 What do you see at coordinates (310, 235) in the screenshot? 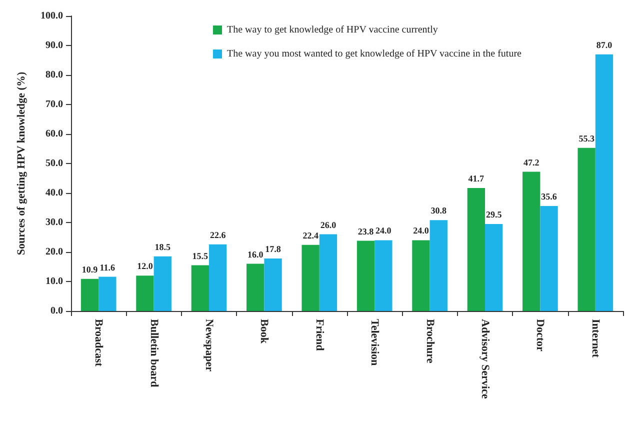
I see `data-label: 22.4` at bounding box center [310, 235].